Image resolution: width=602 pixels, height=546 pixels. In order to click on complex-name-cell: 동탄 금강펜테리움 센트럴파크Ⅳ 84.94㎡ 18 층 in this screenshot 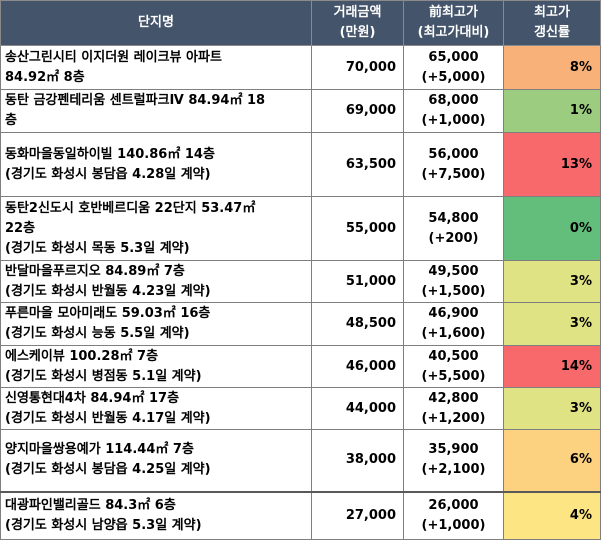, I will do `click(156, 111)`.